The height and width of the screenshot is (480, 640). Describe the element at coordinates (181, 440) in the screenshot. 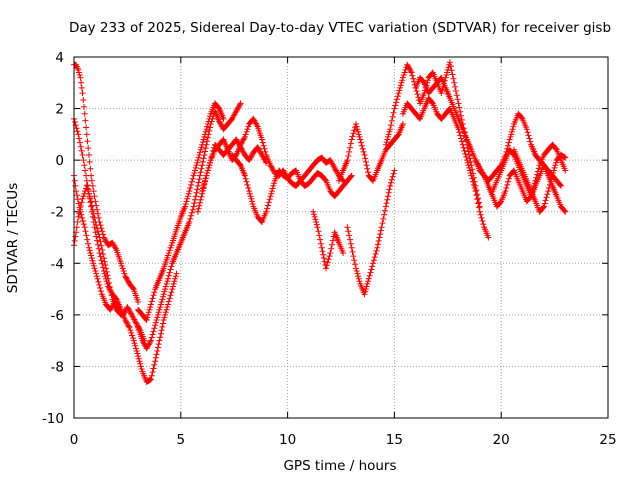

I see `x-tick-label: 5` at that location.